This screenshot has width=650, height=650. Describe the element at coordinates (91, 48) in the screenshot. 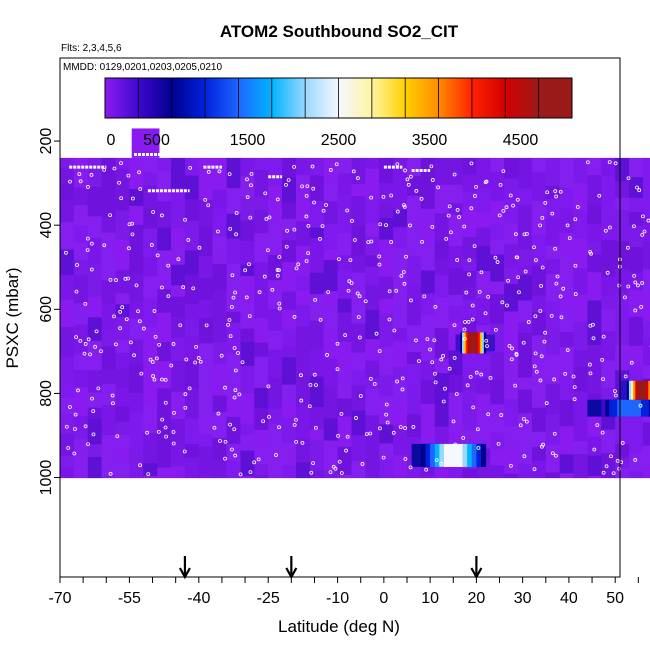

I see `flights-note: Flts: 2,3,4,5,6` at that location.